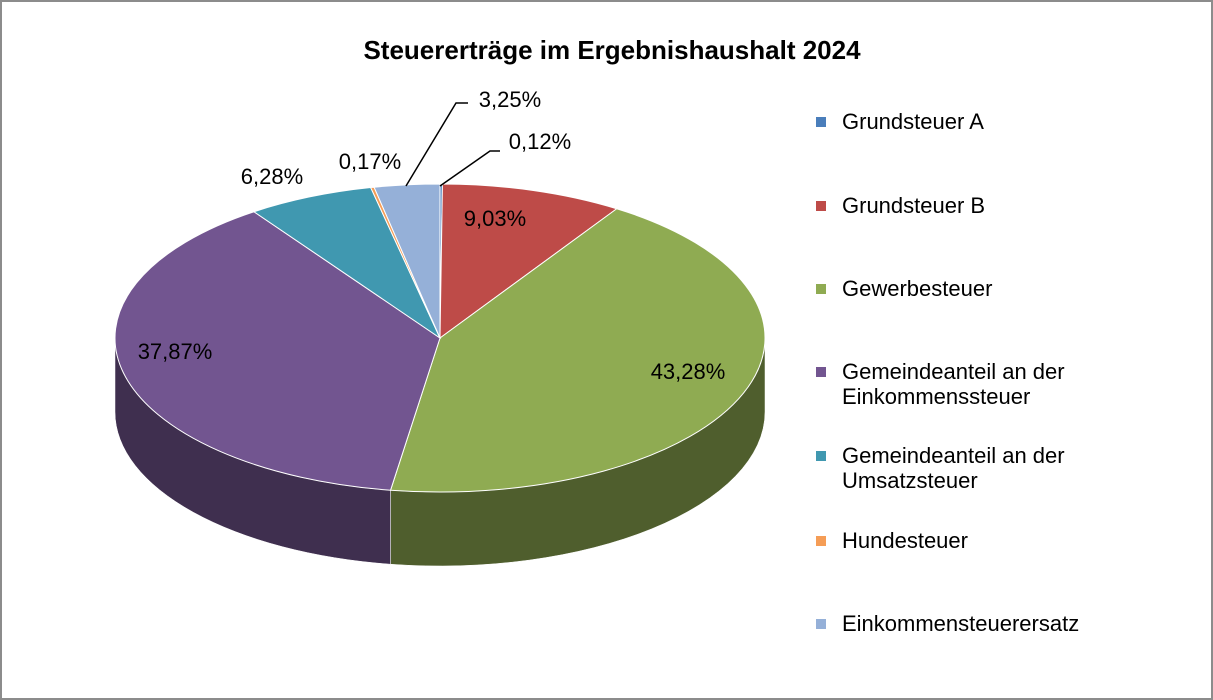 This screenshot has width=1213, height=700. Describe the element at coordinates (495, 218) in the screenshot. I see `data-label: 9,03%` at that location.